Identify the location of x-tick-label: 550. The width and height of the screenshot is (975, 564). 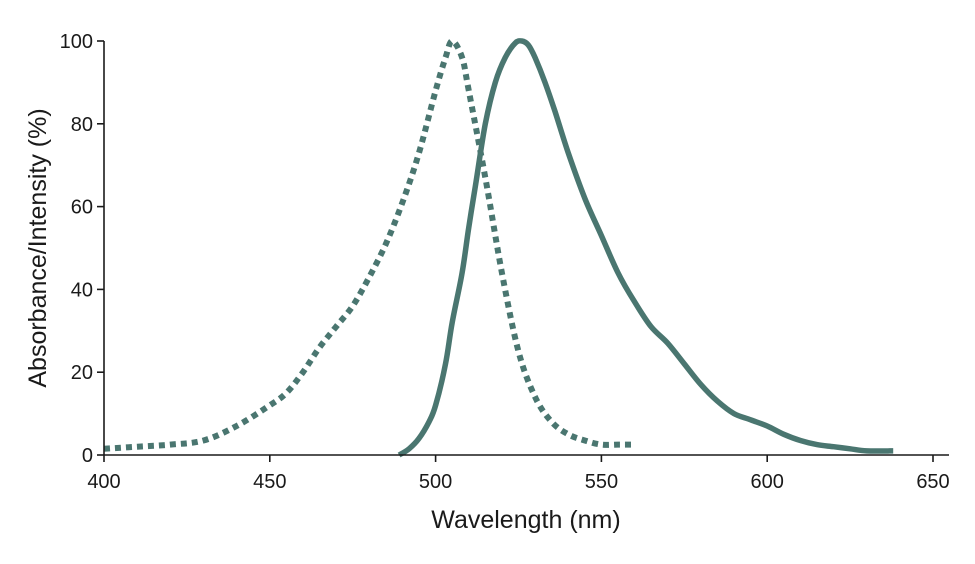
(601, 482).